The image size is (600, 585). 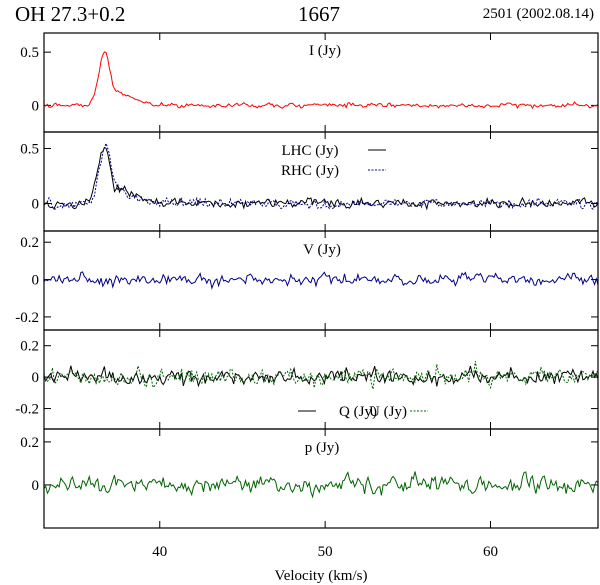 I want to click on series-label: LHC (Jy), so click(x=309, y=151).